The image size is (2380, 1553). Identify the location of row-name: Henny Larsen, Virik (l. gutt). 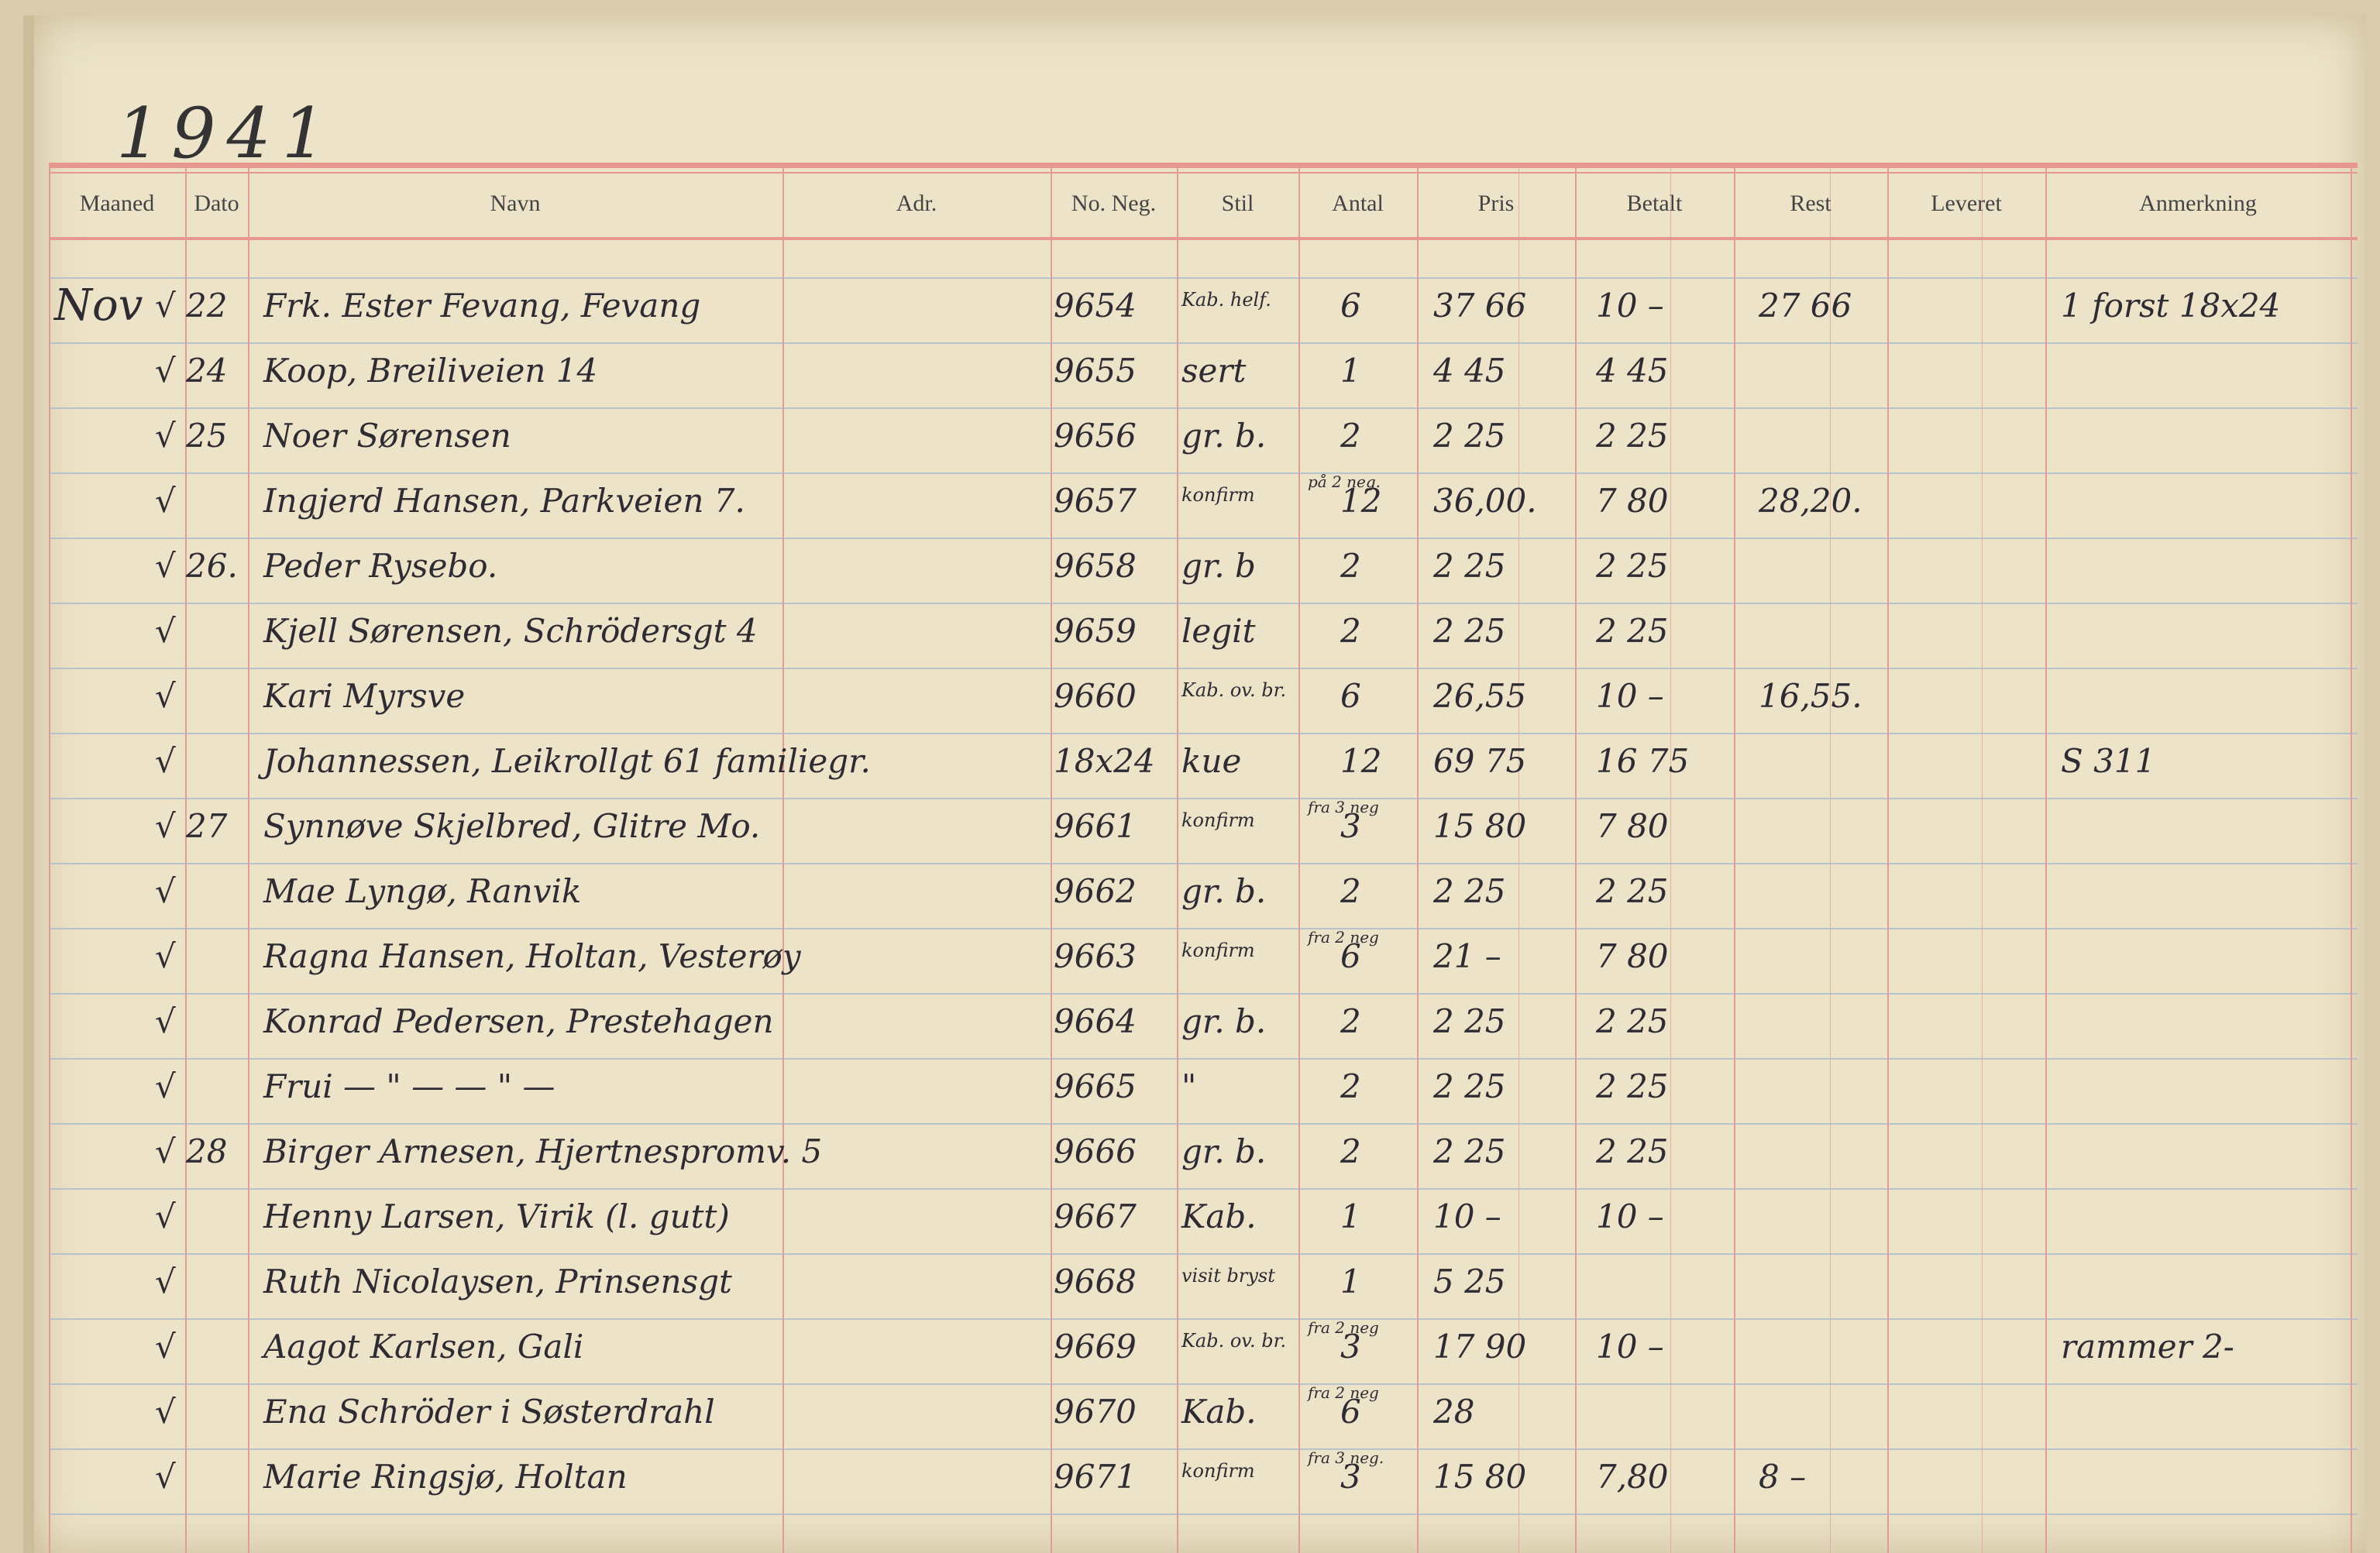
(496, 1216).